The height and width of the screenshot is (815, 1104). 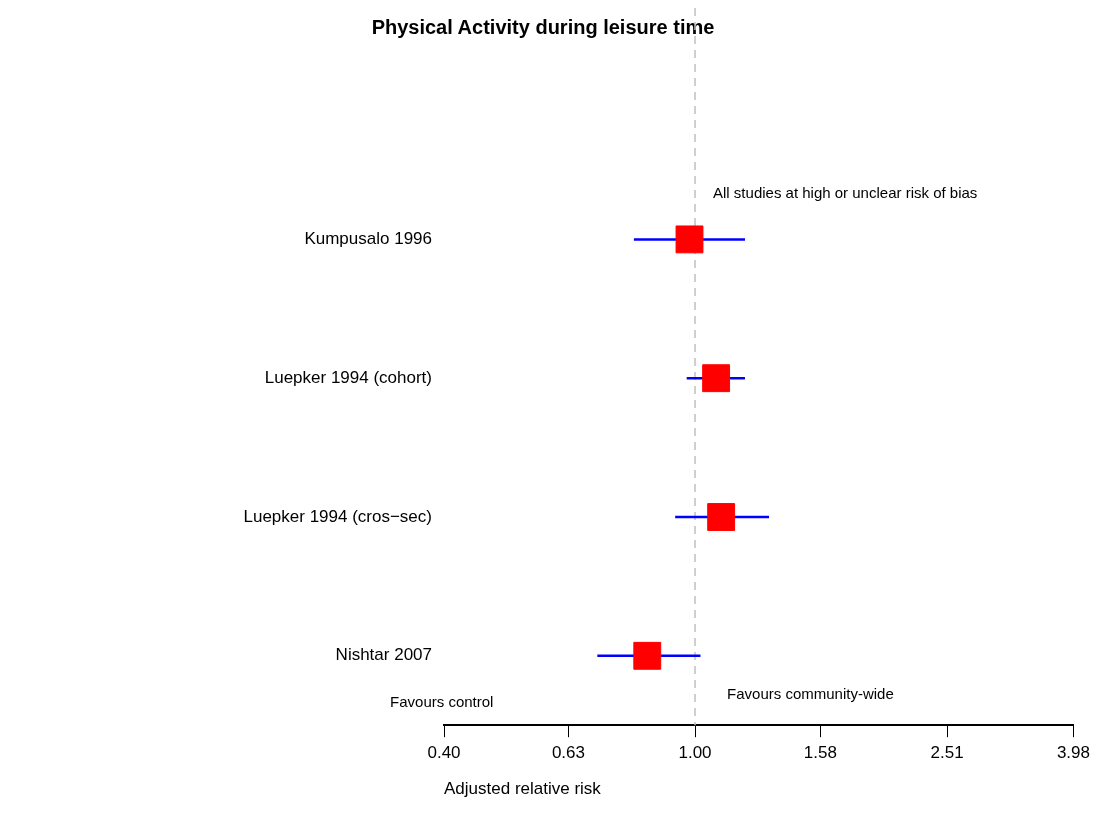 What do you see at coordinates (810, 694) in the screenshot?
I see `annotation: Favours community-wide` at bounding box center [810, 694].